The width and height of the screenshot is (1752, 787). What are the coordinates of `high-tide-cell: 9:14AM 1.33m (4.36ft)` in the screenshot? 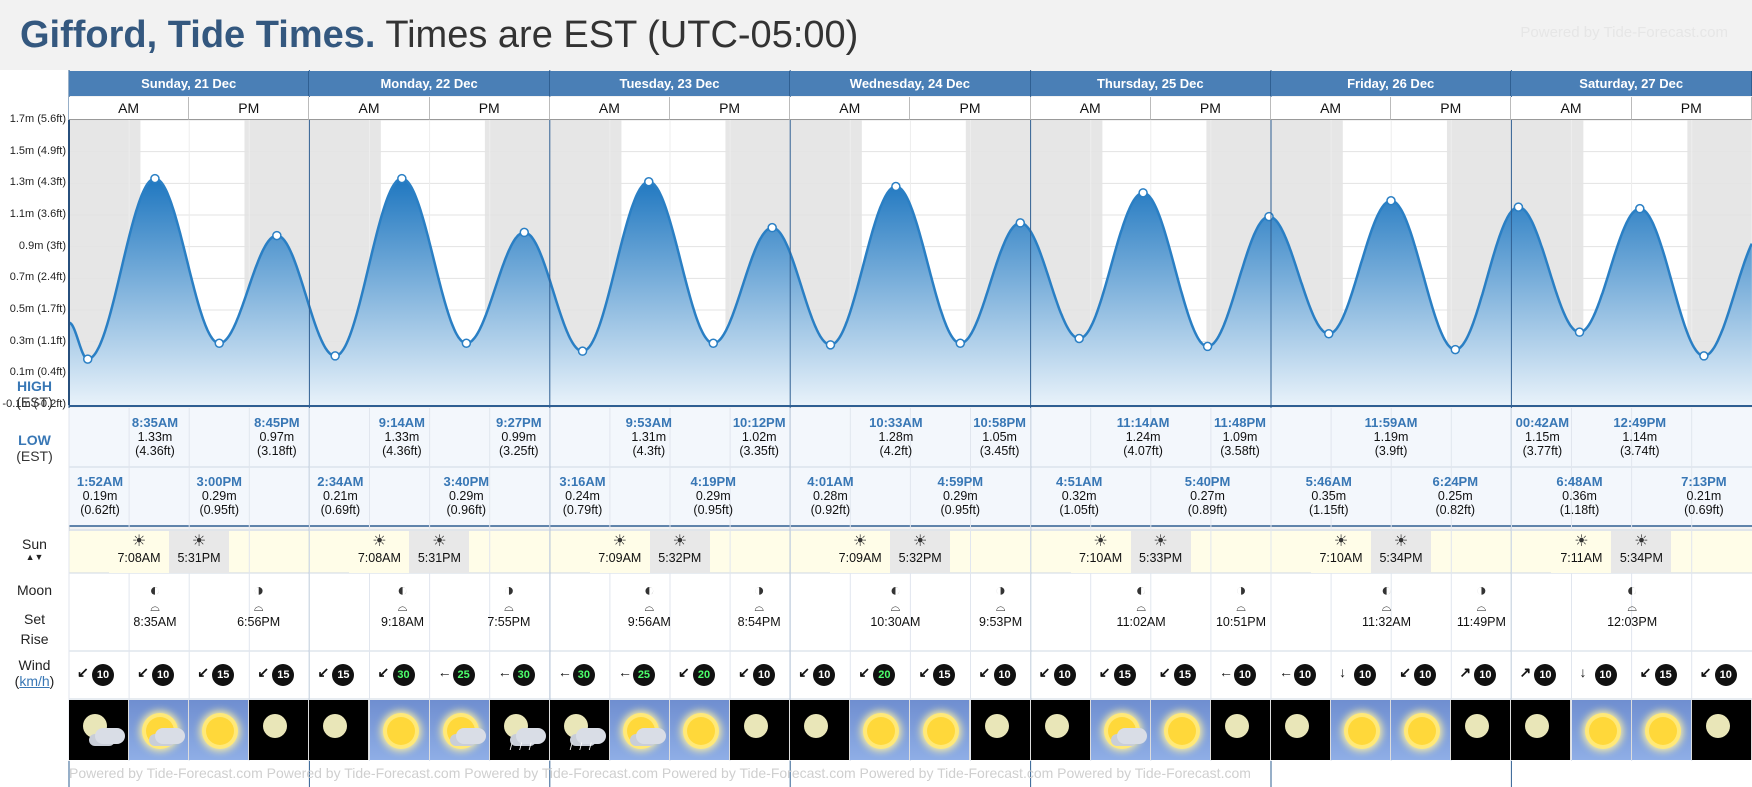 It's located at (401, 437).